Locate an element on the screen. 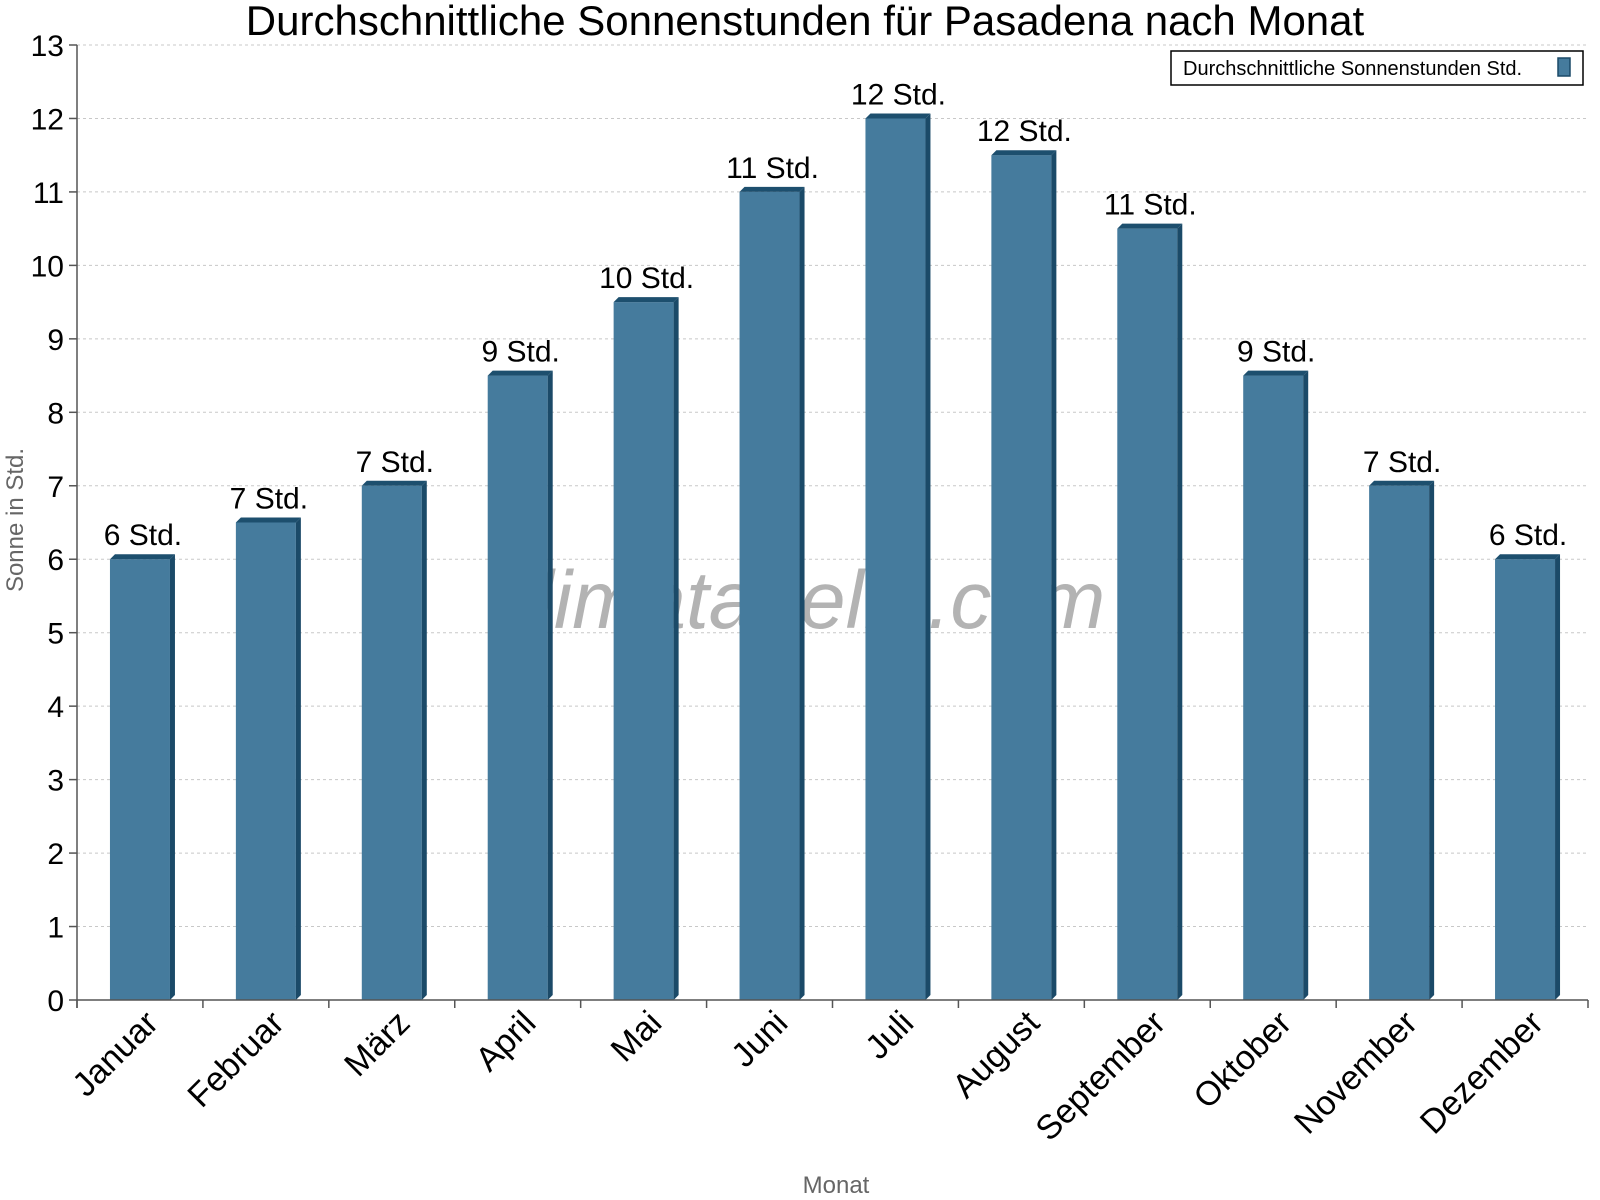  y-tick-label: 7 is located at coordinates (55, 487).